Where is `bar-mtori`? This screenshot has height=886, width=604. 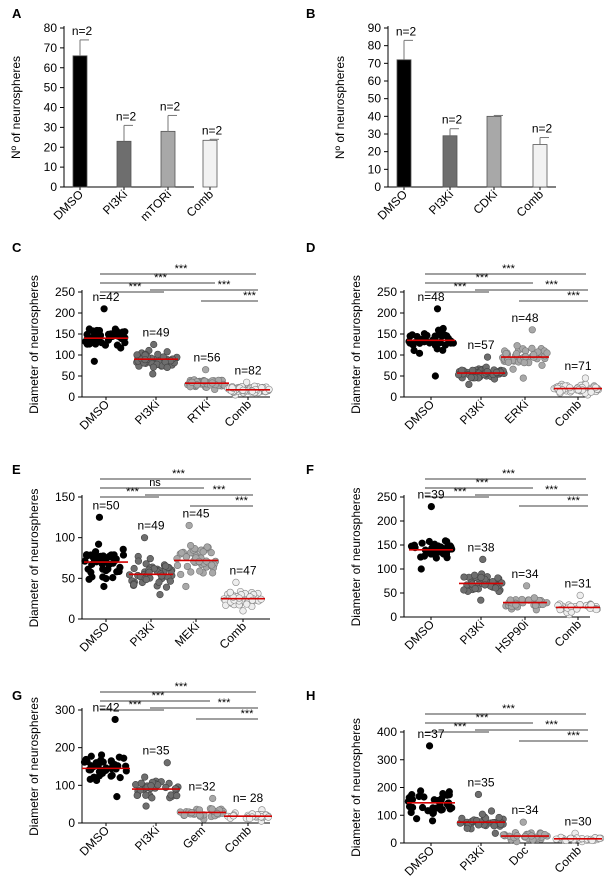 bar-mtori is located at coordinates (168, 159).